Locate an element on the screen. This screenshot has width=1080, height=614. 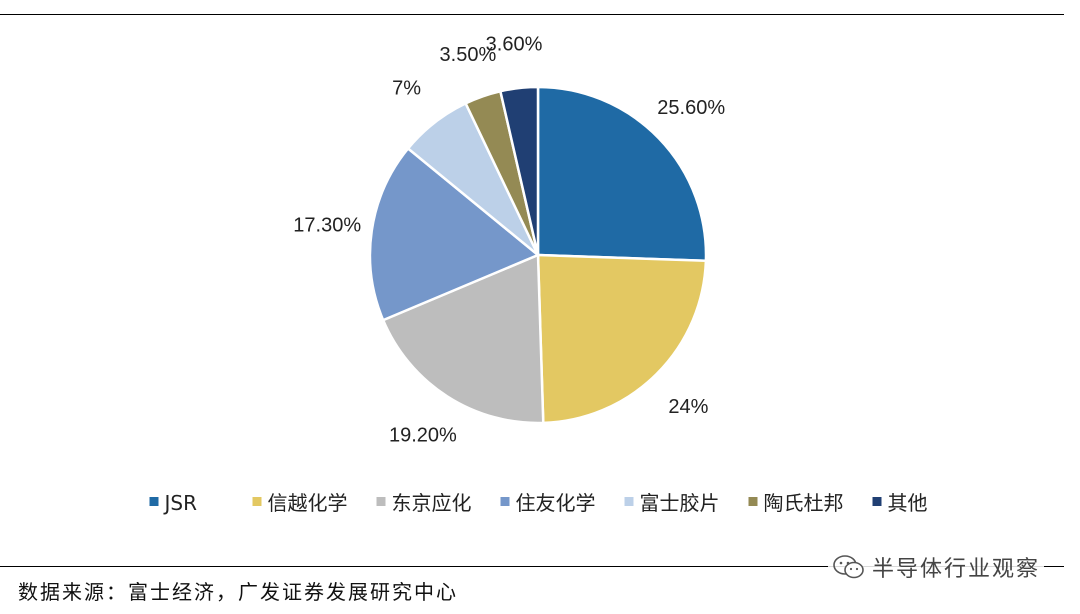
data-label-4: 7% is located at coordinates (406, 88).